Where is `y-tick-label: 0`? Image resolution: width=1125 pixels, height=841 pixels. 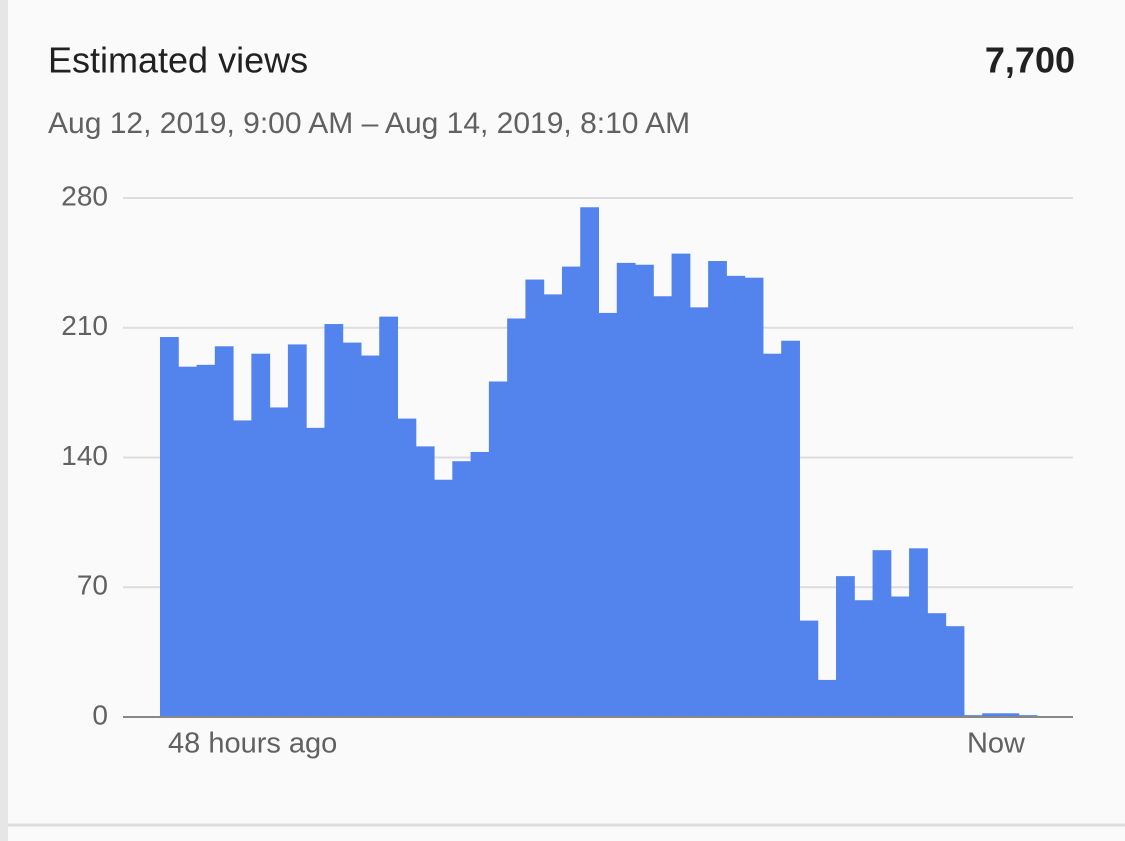 y-tick-label: 0 is located at coordinates (100, 714).